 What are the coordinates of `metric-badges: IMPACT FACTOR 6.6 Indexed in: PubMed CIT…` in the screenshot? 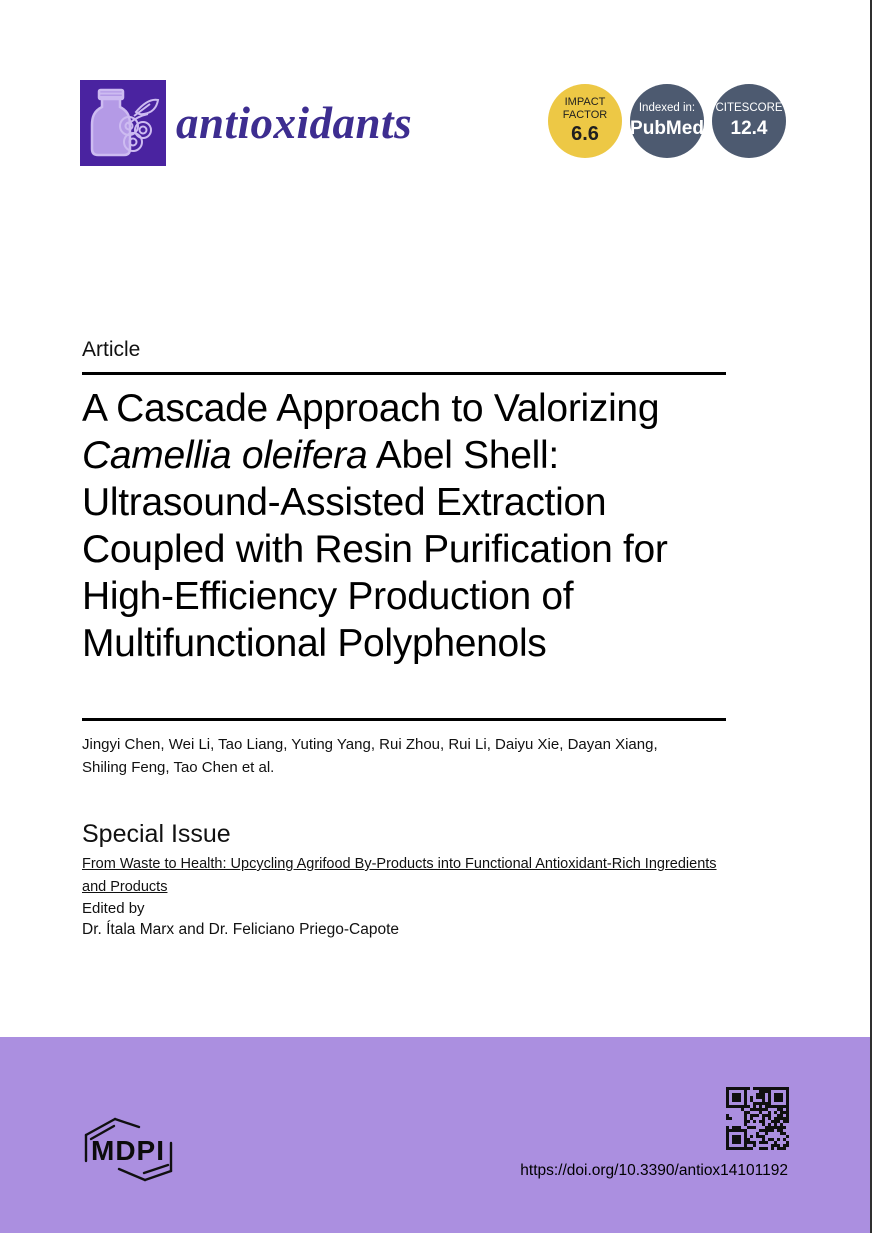 It's located at (667, 121).